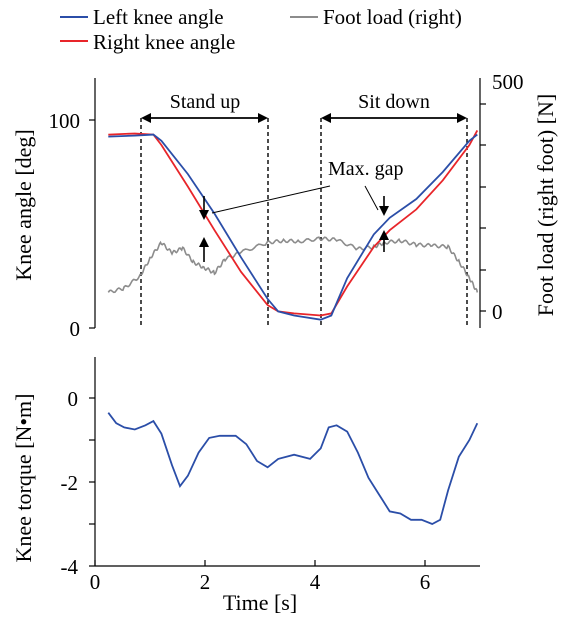 Image resolution: width=565 pixels, height=617 pixels. Describe the element at coordinates (394, 118) in the screenshot. I see `sitdown-arrow` at that location.